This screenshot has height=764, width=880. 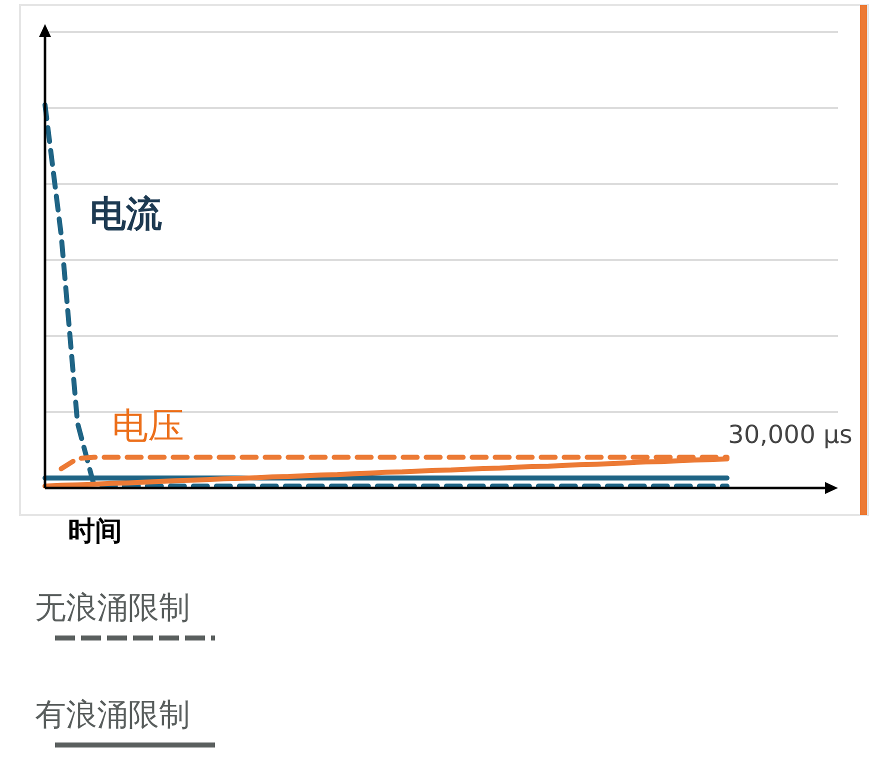 I want to click on text: 有浪涌限制, so click(x=112, y=715).